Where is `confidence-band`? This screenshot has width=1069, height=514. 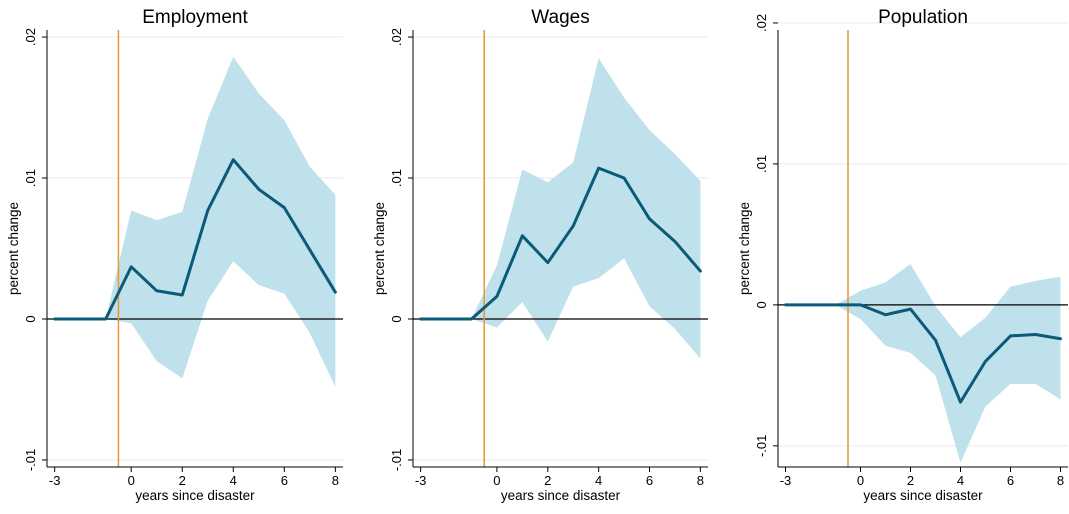
confidence-band is located at coordinates (923, 363).